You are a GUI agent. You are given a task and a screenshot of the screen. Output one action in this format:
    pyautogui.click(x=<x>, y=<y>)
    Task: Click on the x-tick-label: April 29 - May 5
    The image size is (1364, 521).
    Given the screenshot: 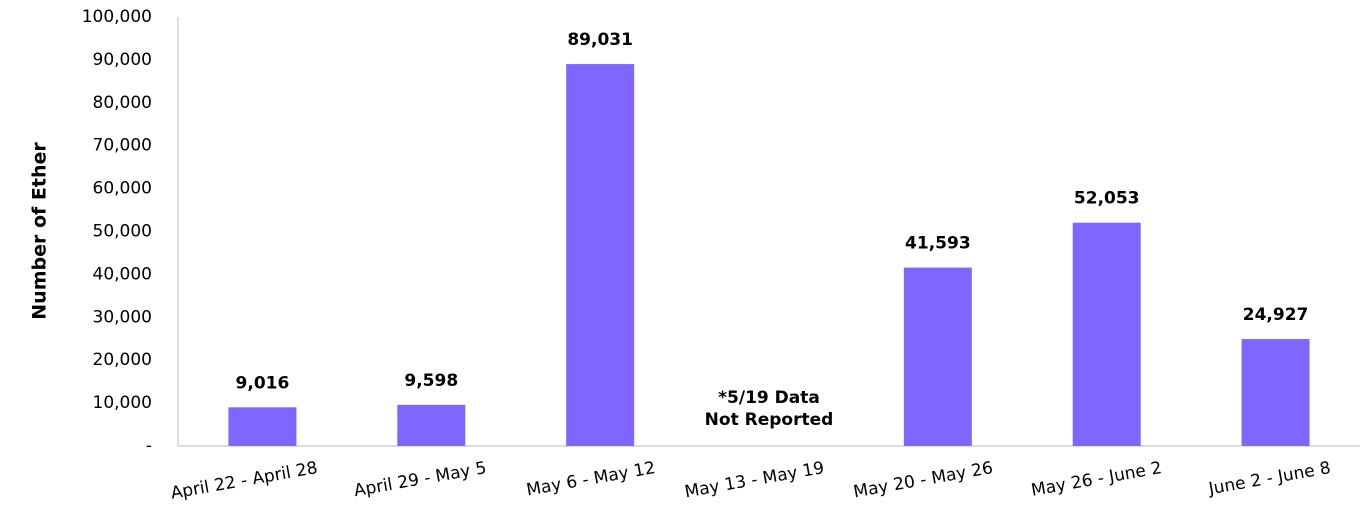 What is the action you would take?
    pyautogui.click(x=420, y=479)
    